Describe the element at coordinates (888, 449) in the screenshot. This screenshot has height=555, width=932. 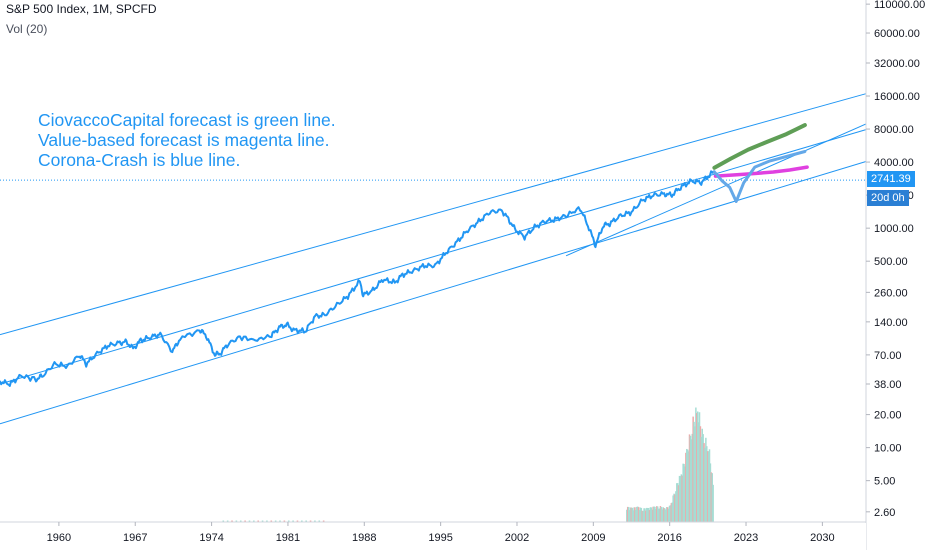
I see `y-tick-label: 10.00` at that location.